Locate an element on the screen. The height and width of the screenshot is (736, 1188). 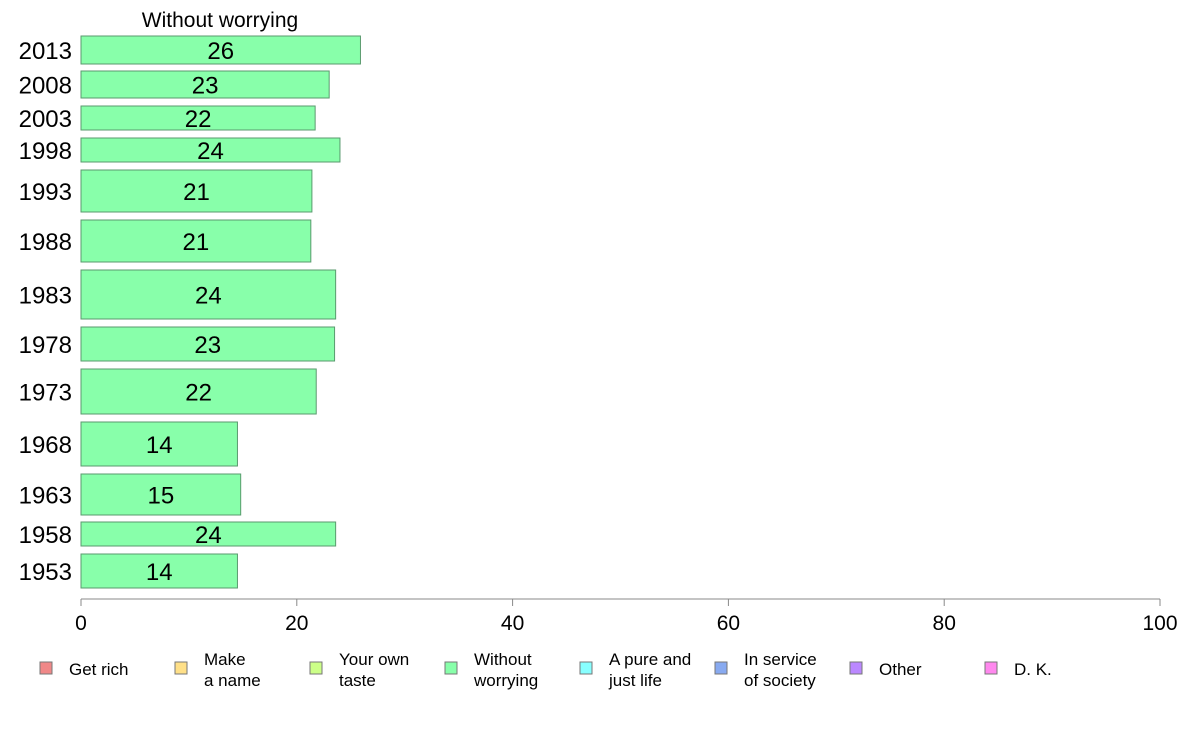
data-label-2008: 23 is located at coordinates (205, 86).